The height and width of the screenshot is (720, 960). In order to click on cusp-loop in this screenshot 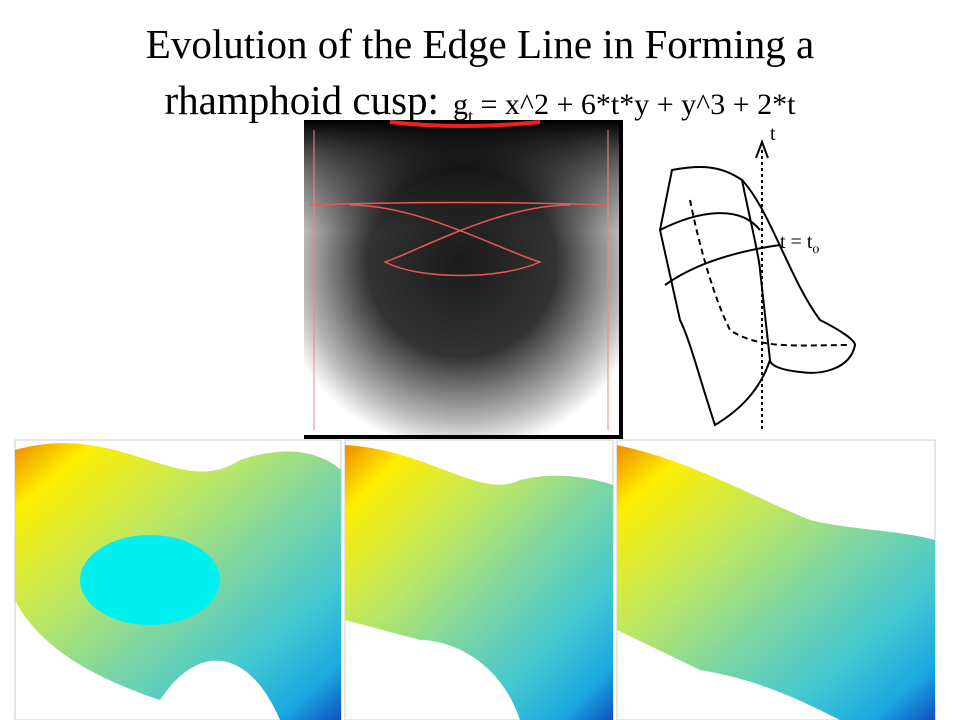, I will do `click(460, 240)`.